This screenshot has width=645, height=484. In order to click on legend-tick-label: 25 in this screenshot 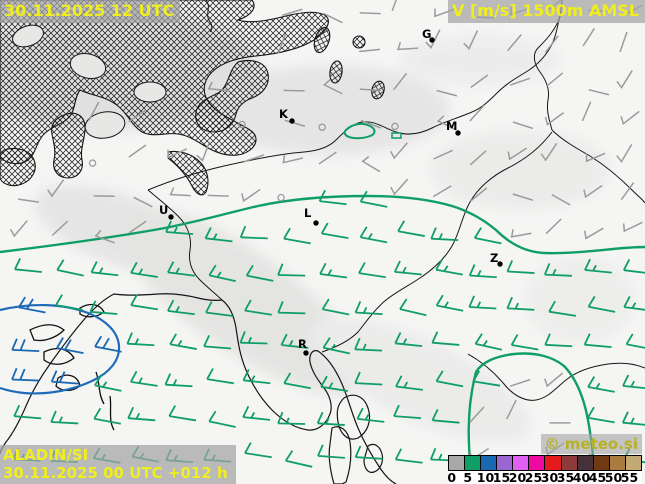, I will do `click(533, 477)`.